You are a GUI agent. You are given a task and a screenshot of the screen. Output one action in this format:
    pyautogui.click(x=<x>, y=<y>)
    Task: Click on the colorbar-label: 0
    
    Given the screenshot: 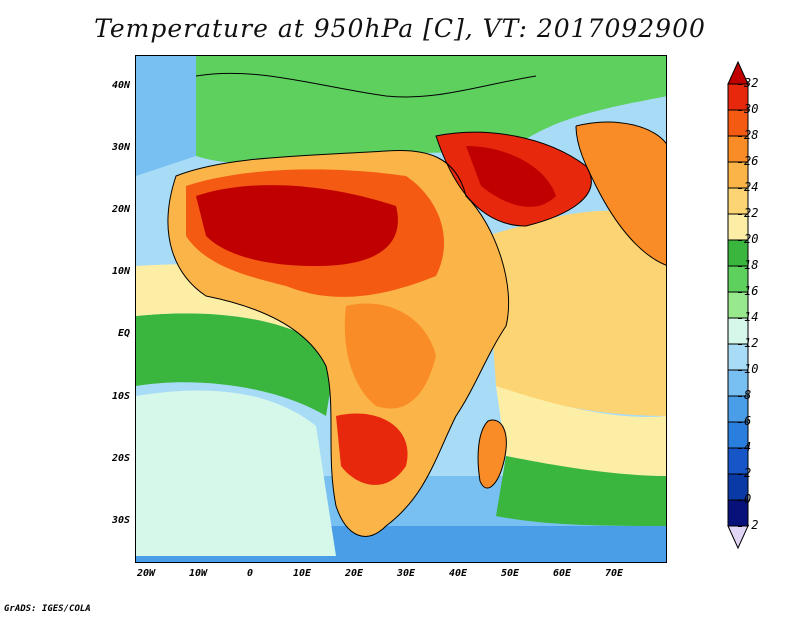 What is the action you would take?
    pyautogui.click(x=748, y=499)
    